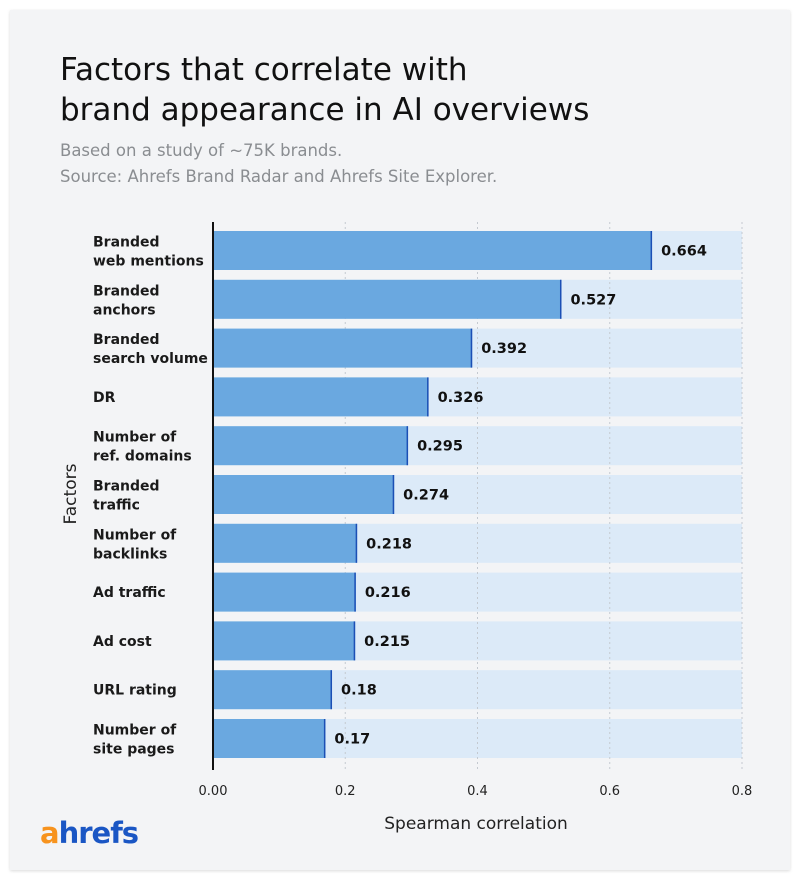 This screenshot has height=879, width=800. What do you see at coordinates (126, 300) in the screenshot?
I see `category-label: Branded anchors` at bounding box center [126, 300].